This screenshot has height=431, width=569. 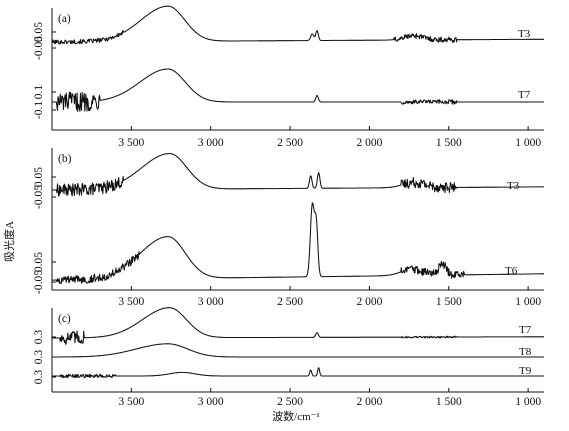 What do you see at coordinates (329, 297) in the screenshot?
I see `panel-b-x-ticks: 3 500 3 000 2 500 2 000 1 500 1 000` at bounding box center [329, 297].